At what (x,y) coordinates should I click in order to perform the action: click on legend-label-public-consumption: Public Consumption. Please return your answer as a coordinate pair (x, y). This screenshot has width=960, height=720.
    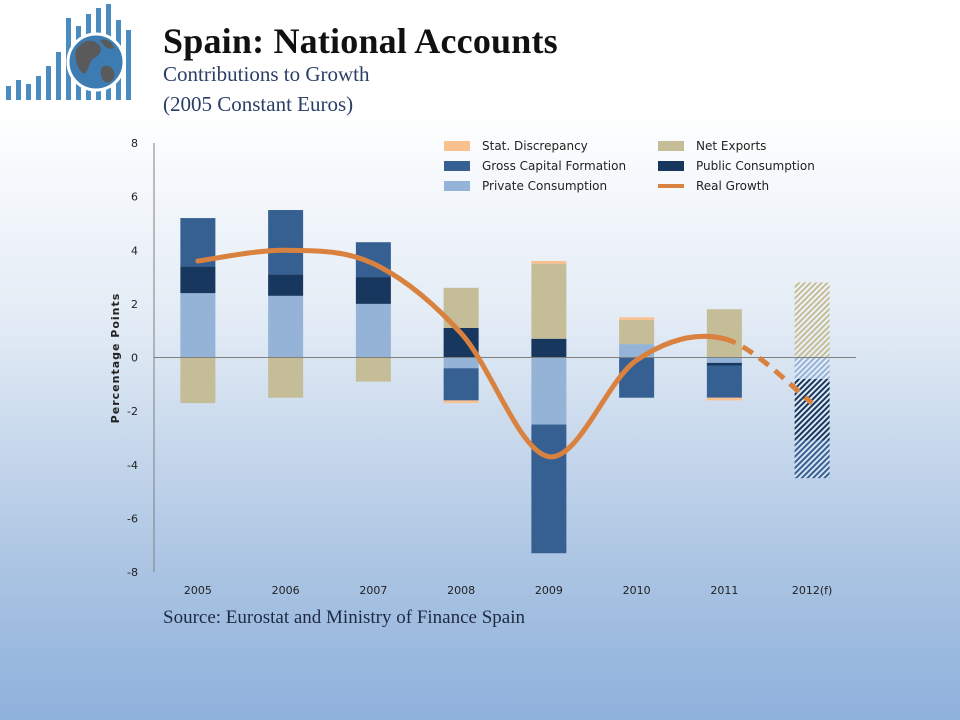
    Looking at the image, I should click on (755, 166).